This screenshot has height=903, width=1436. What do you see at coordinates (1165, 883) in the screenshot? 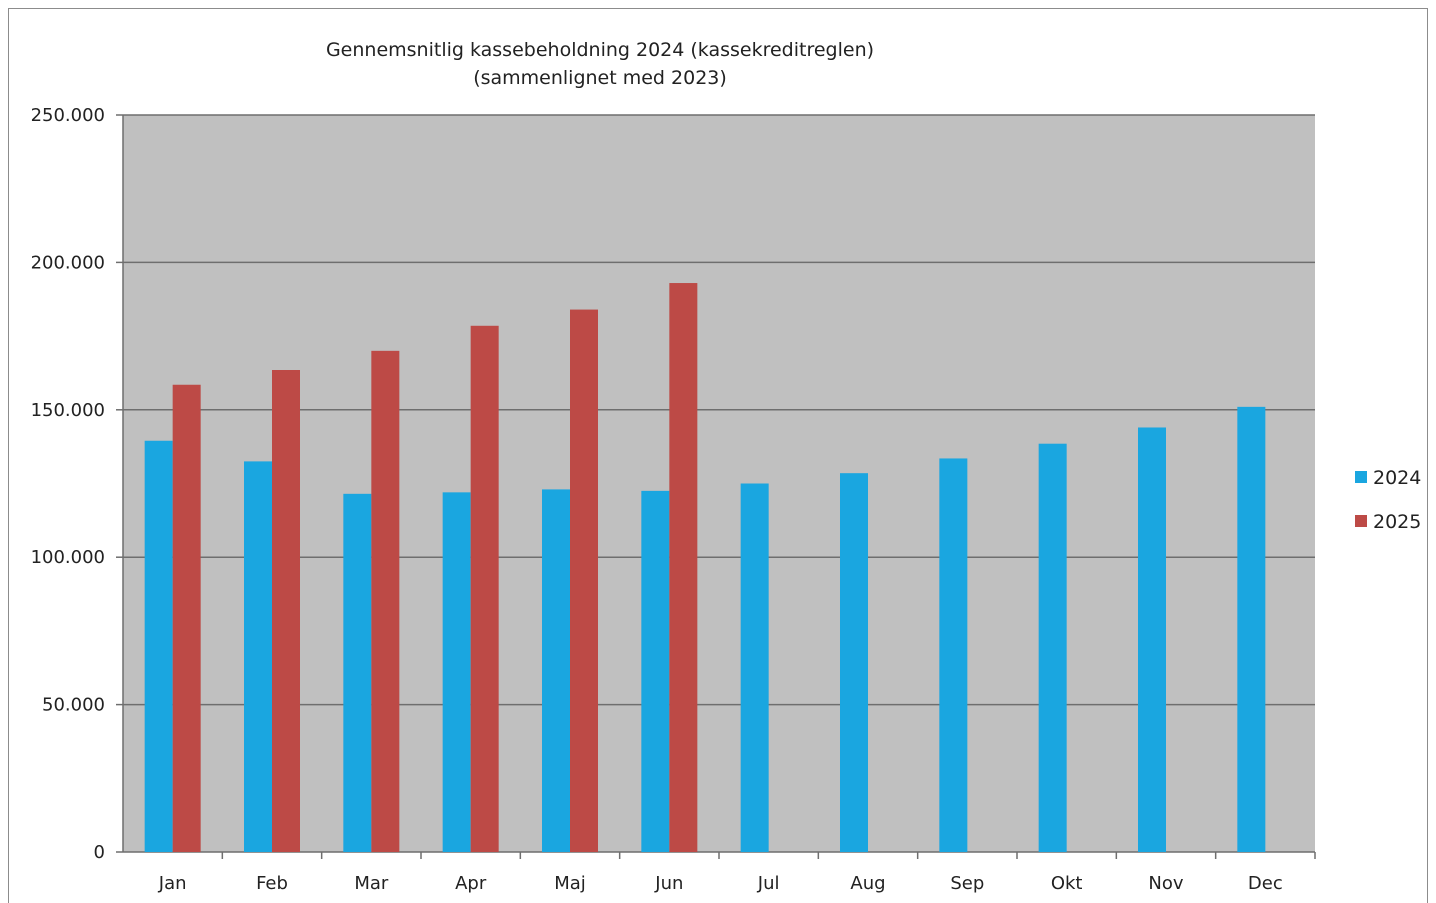
I see `x-tick-label: Nov` at bounding box center [1165, 883].